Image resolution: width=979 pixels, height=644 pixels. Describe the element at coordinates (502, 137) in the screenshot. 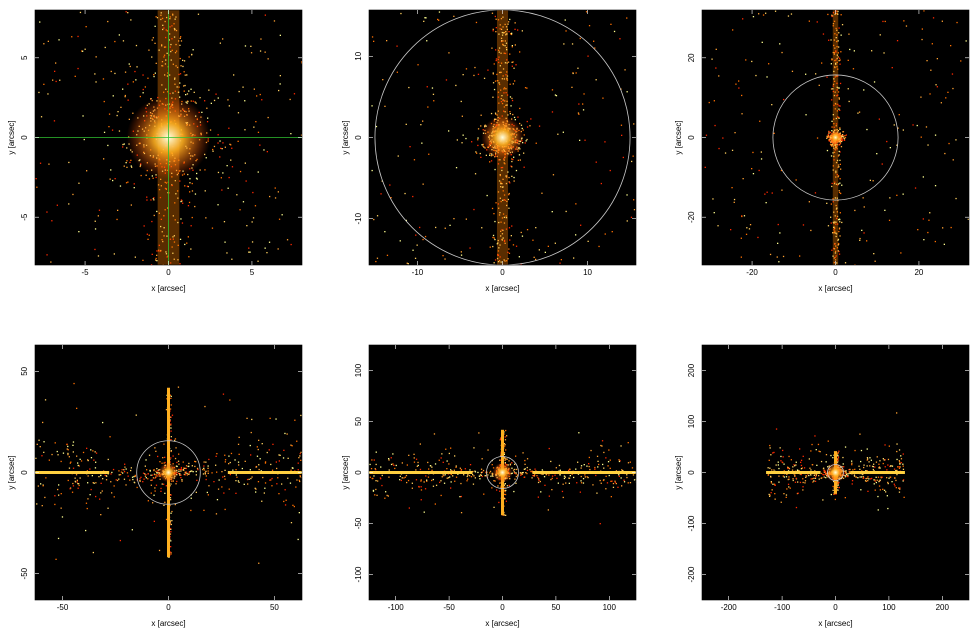

I see `core-glow` at that location.